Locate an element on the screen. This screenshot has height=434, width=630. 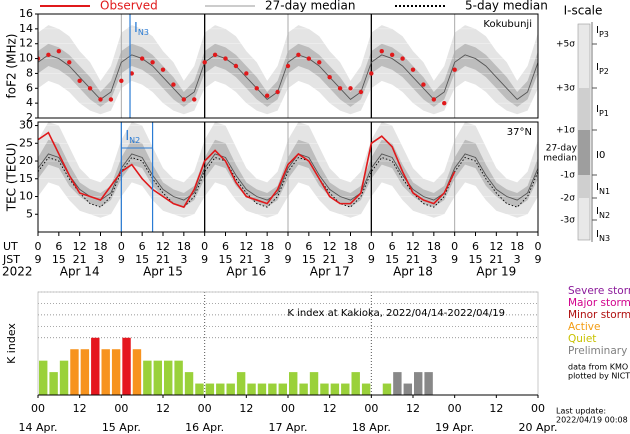
iscale-class: IN1 is located at coordinates (603, 189).